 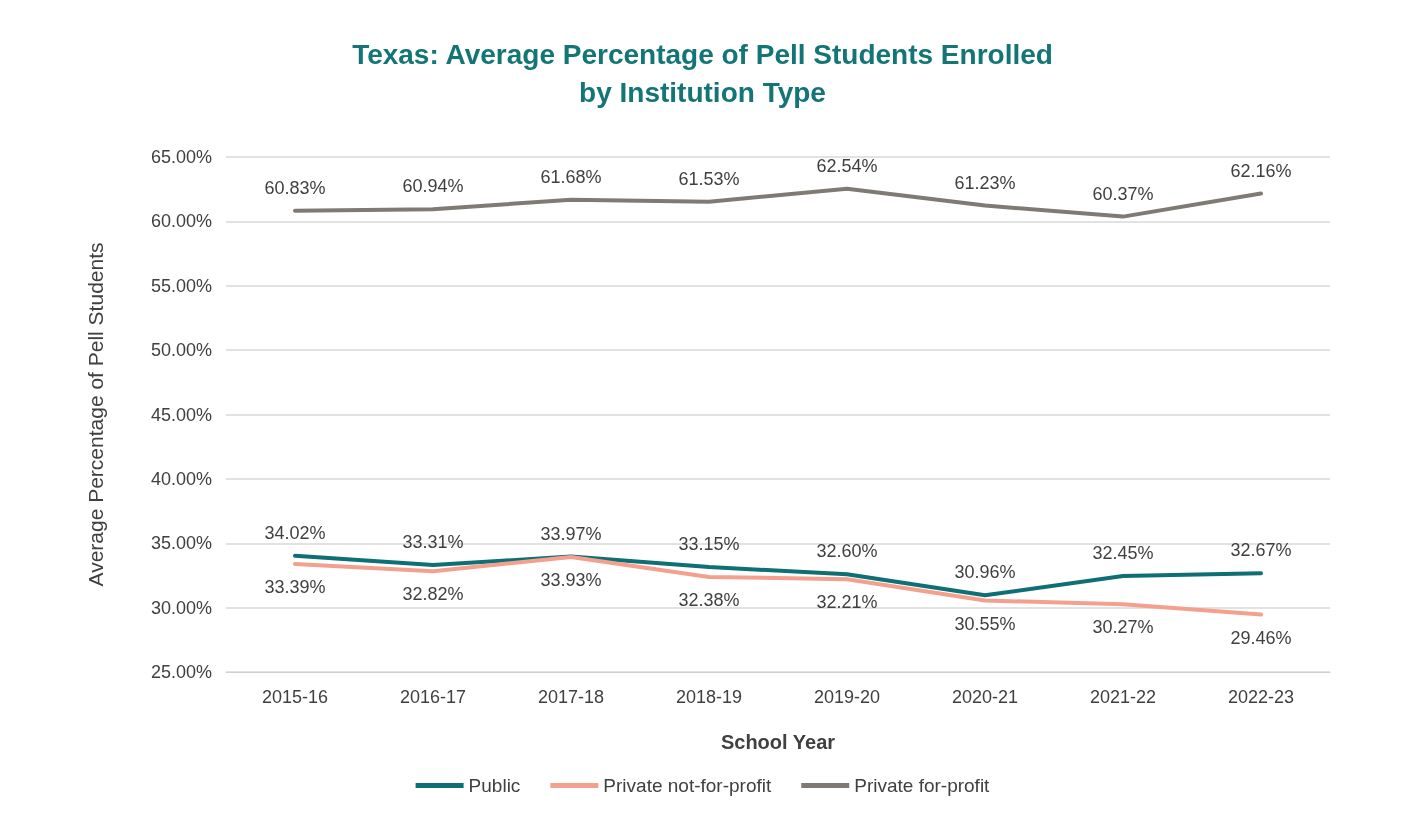 What do you see at coordinates (295, 586) in the screenshot?
I see `data-label: 33.39%` at bounding box center [295, 586].